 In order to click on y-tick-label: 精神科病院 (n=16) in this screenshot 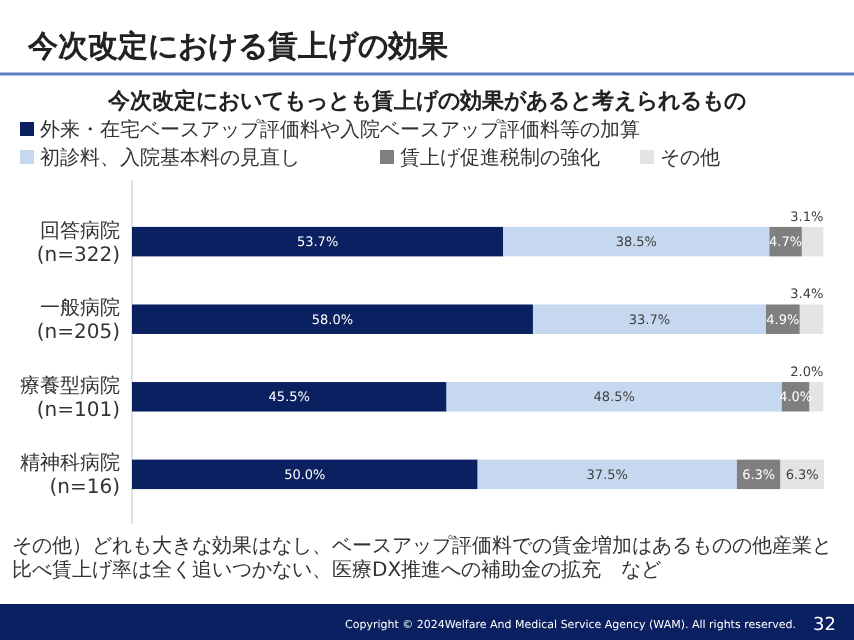, I will do `click(70, 475)`.